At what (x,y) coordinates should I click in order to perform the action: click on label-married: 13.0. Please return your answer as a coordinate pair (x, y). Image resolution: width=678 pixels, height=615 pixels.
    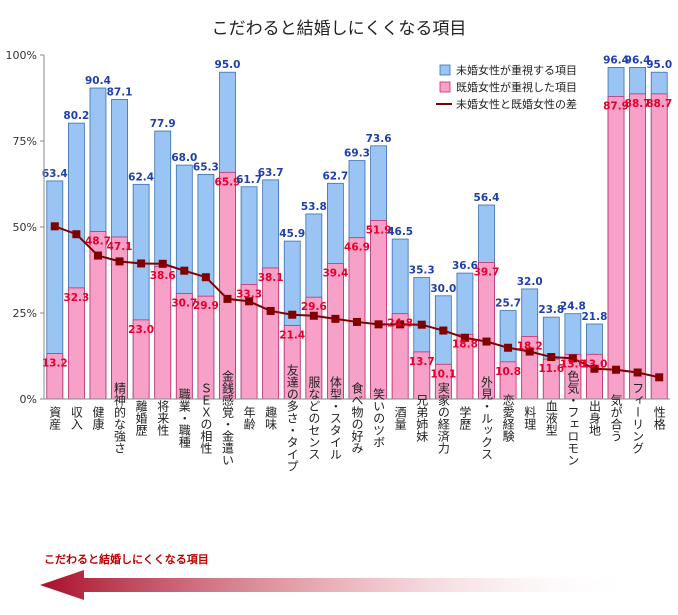
    Looking at the image, I should click on (573, 364).